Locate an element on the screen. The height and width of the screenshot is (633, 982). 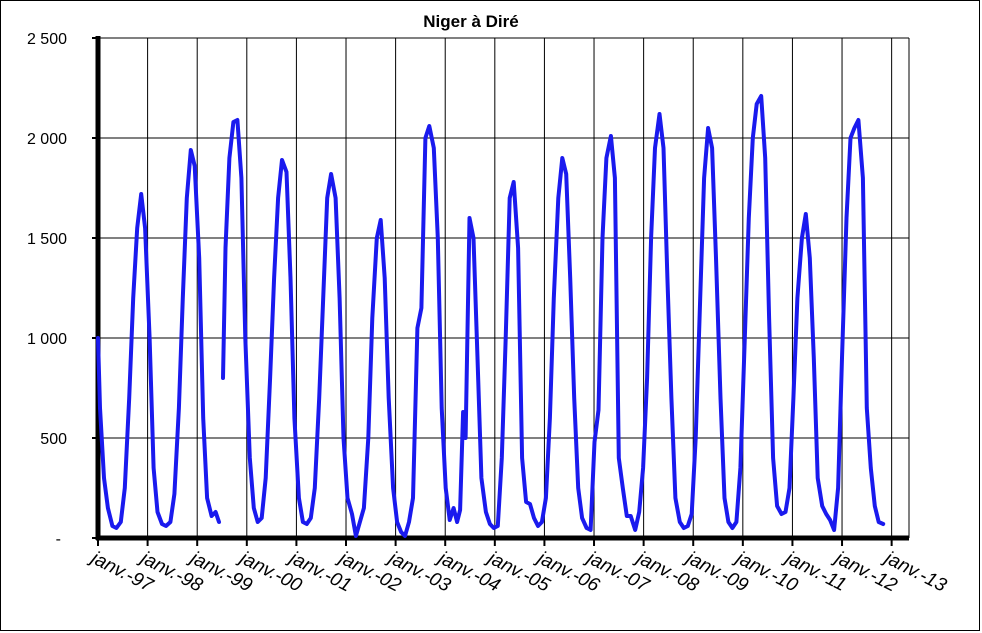
y-tick-label-2: 1 000 is located at coordinates (47, 339).